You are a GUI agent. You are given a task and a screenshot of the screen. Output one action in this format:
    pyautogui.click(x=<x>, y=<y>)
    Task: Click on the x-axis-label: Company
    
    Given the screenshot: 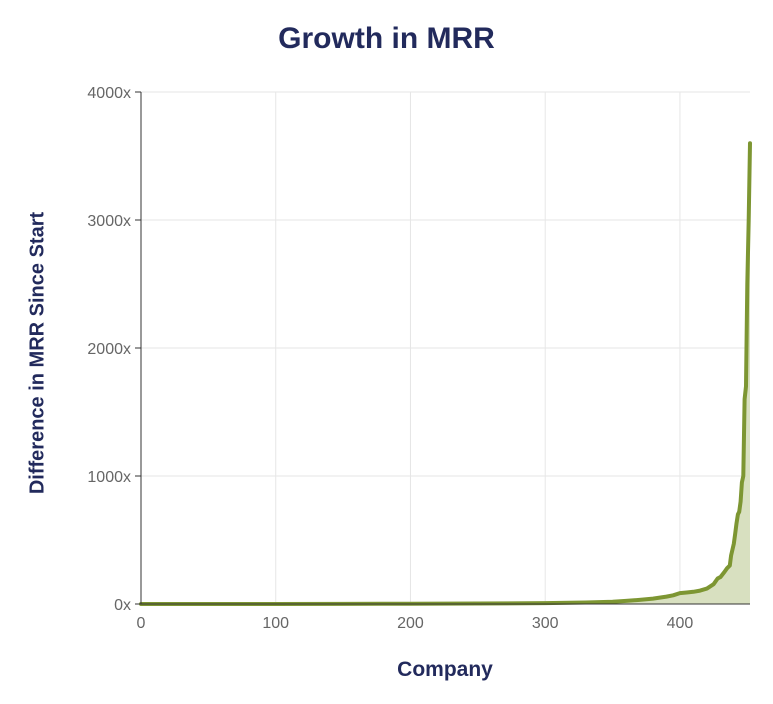 What is the action you would take?
    pyautogui.click(x=445, y=669)
    